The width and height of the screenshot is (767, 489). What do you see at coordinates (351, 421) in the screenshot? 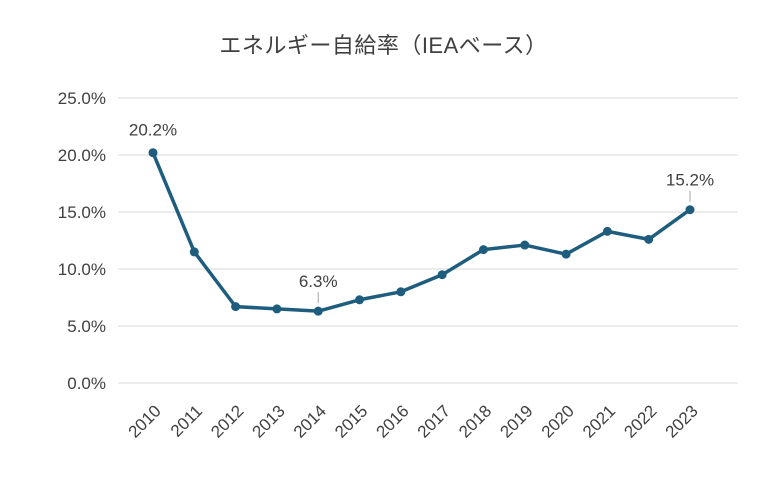
I see `x-tick-label: 2015` at bounding box center [351, 421].